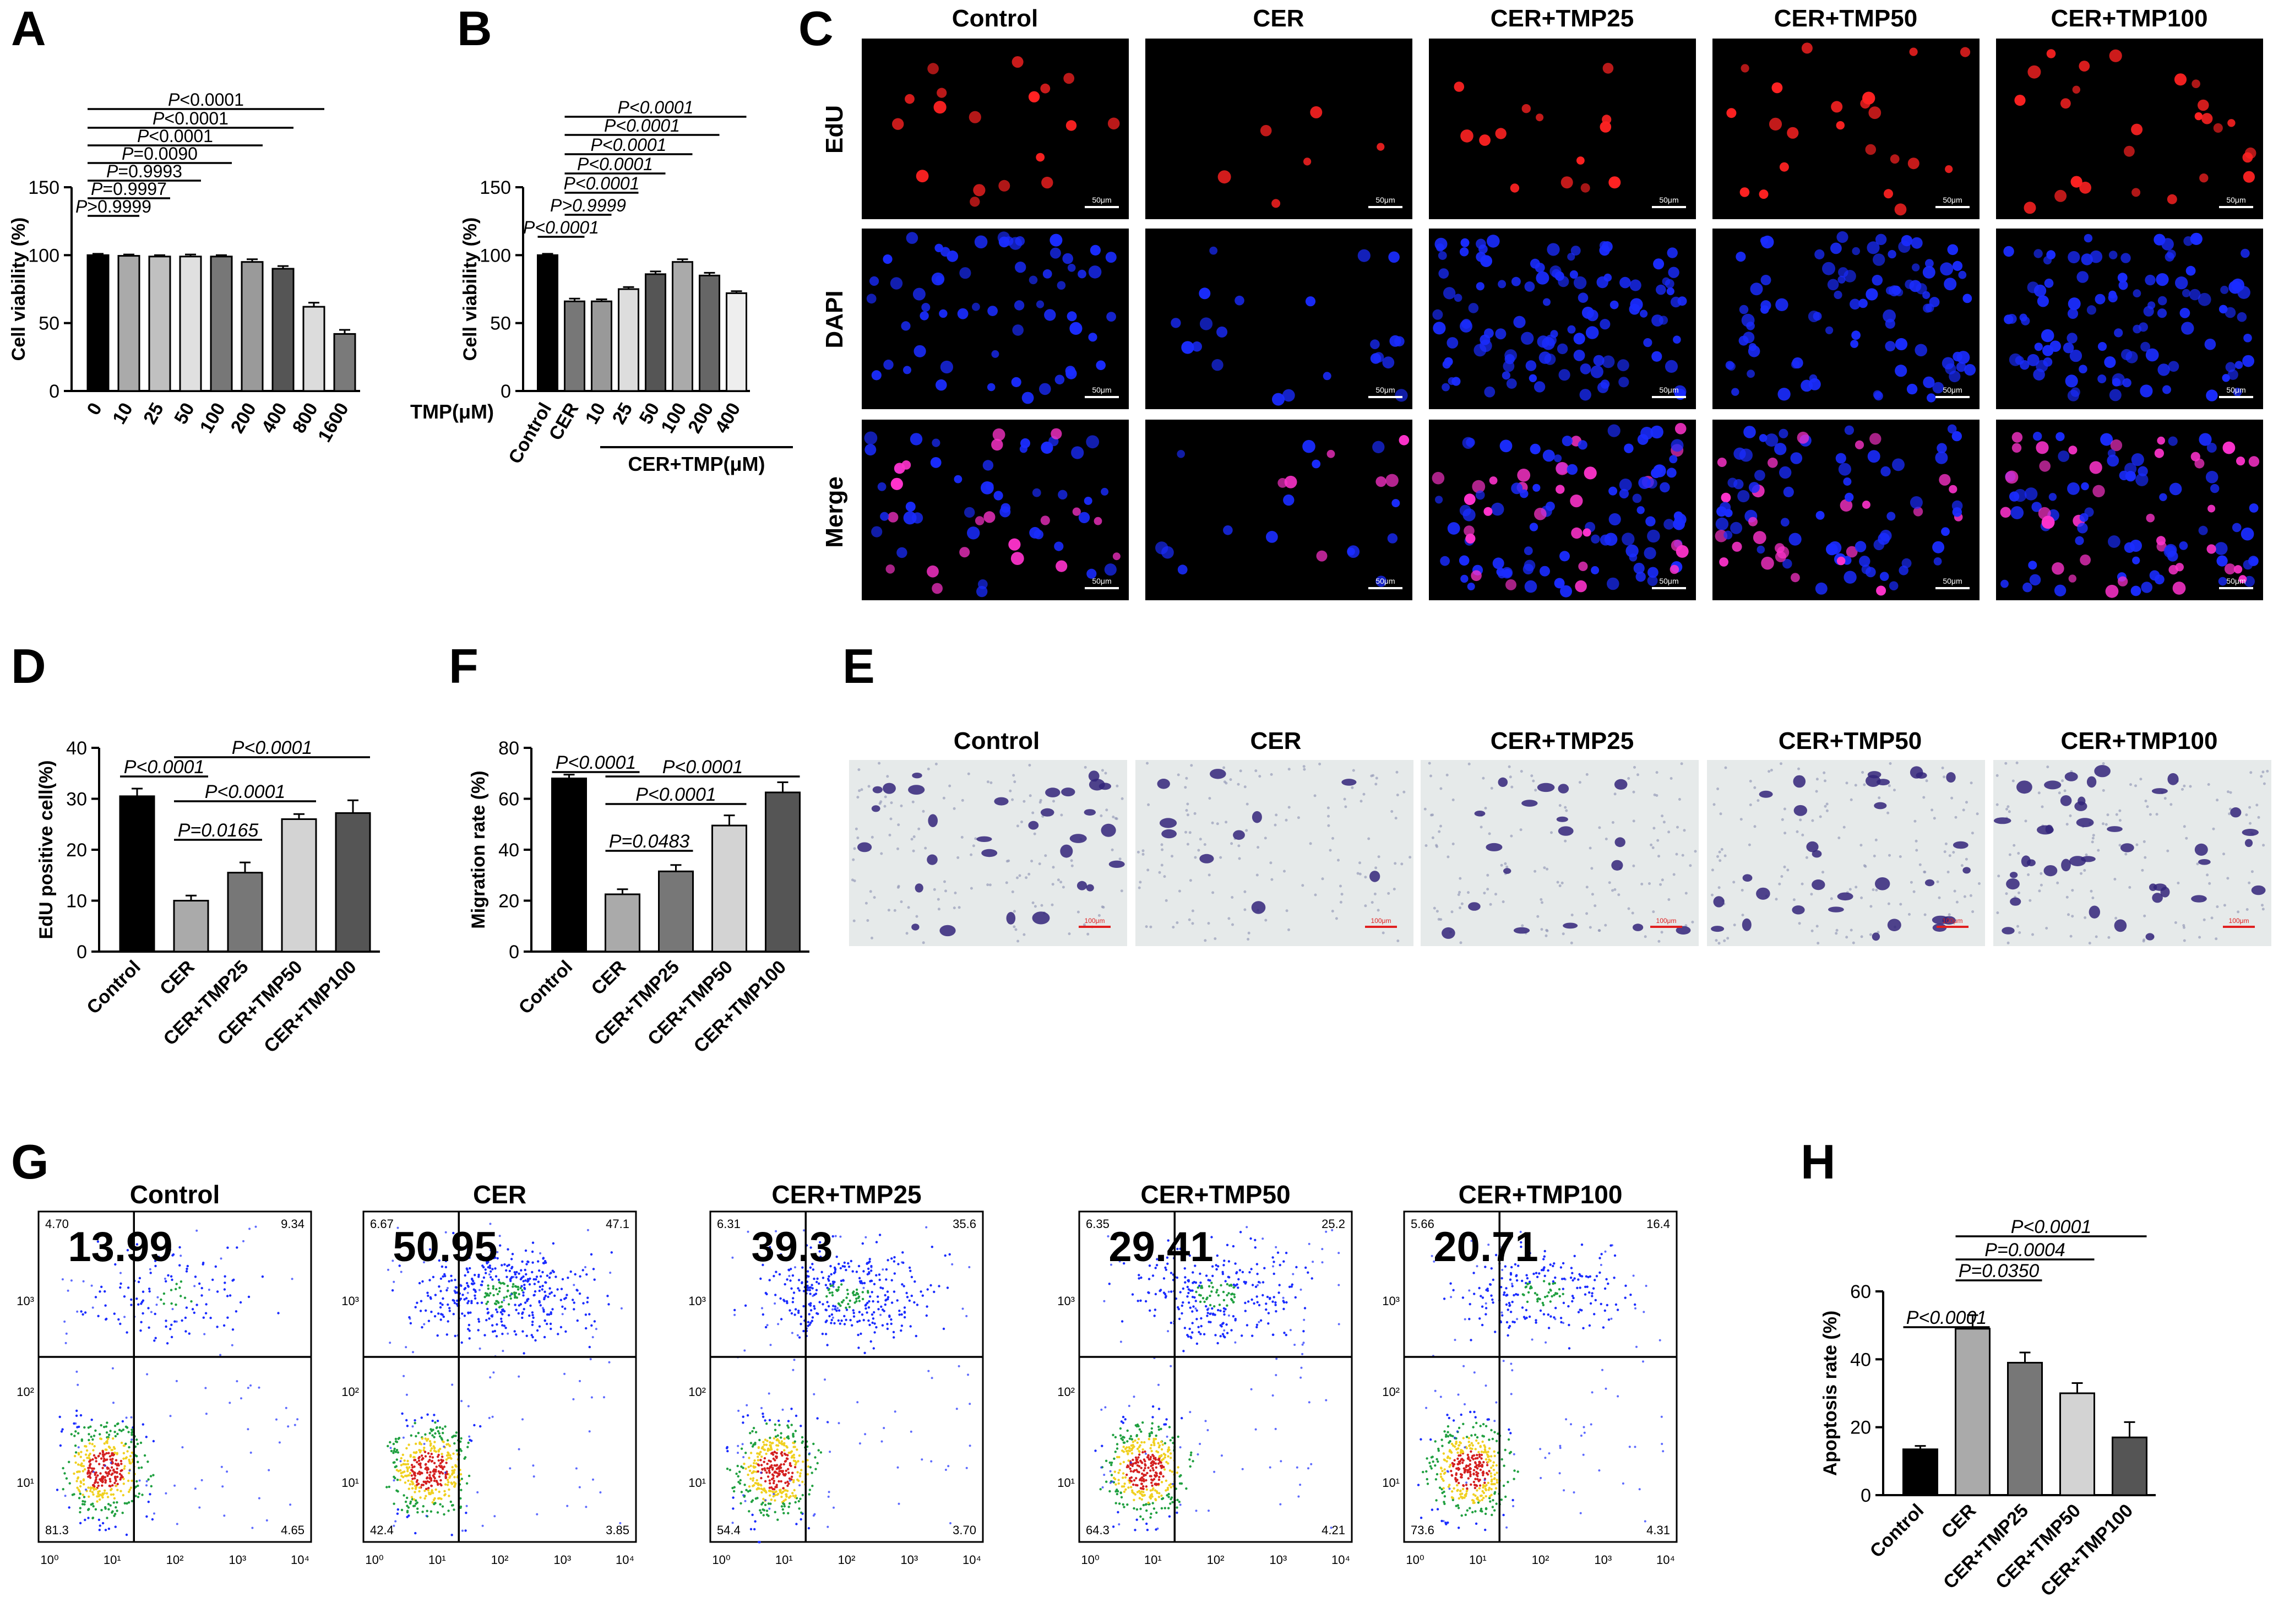  Describe the element at coordinates (350, 1301) in the screenshot. I see `y-tick-label: 10³` at that location.